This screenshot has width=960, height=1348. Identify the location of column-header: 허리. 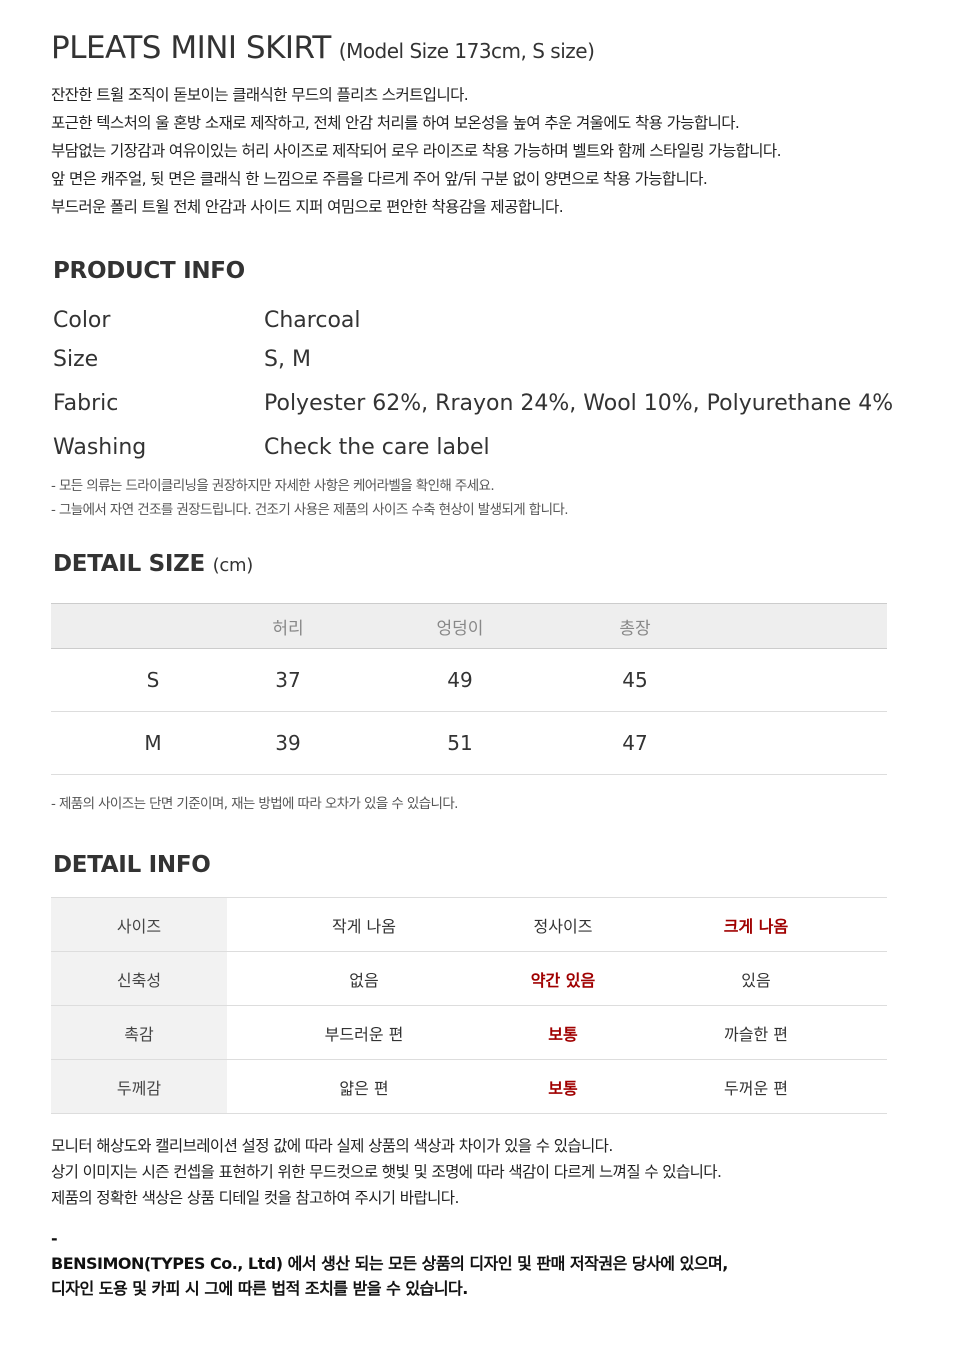
(288, 626).